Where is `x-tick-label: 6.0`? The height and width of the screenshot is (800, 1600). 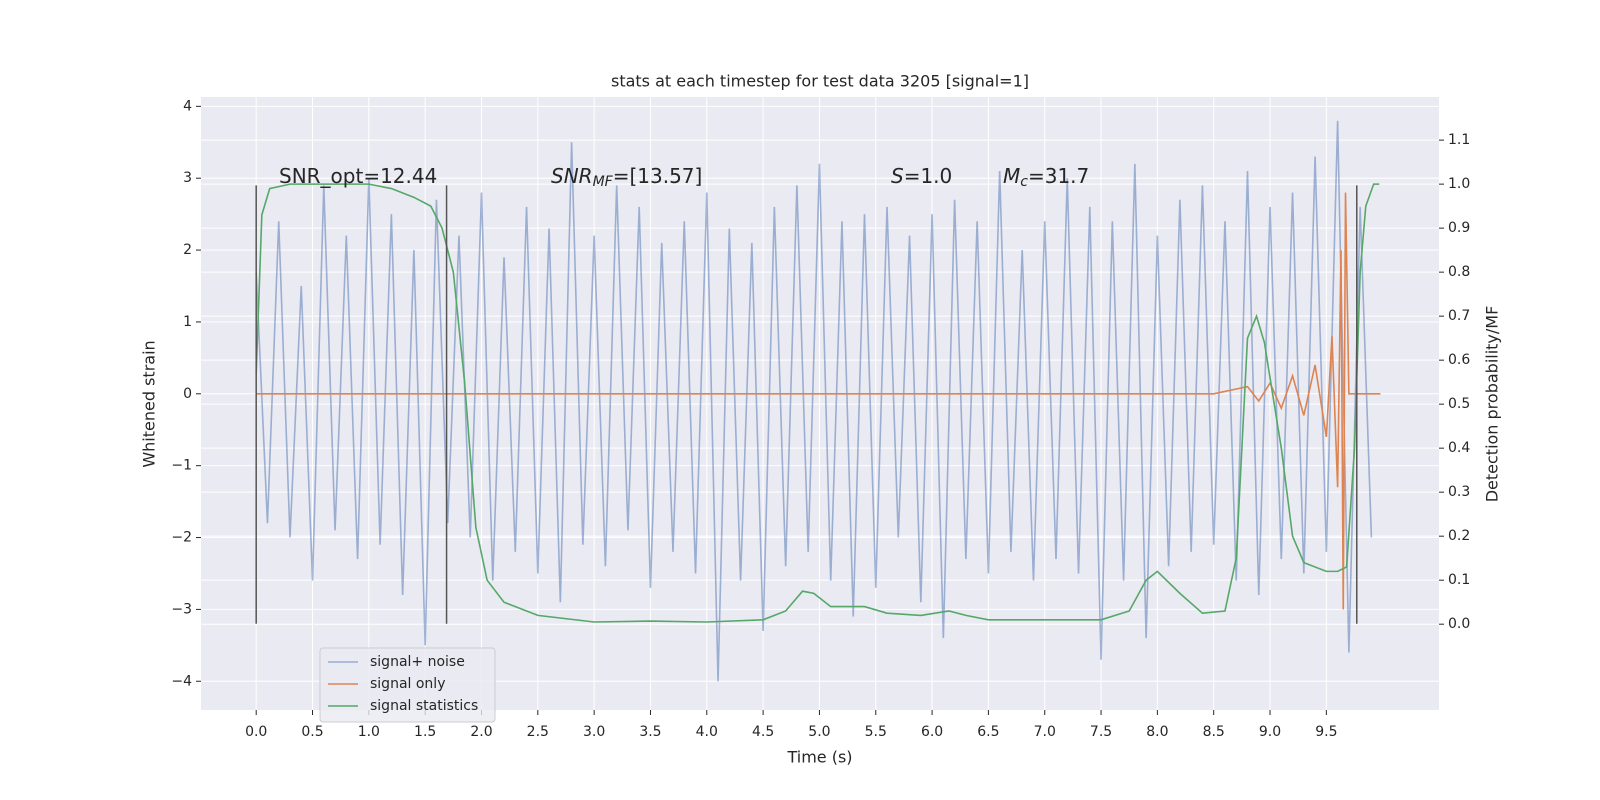 x-tick-label: 6.0 is located at coordinates (932, 732).